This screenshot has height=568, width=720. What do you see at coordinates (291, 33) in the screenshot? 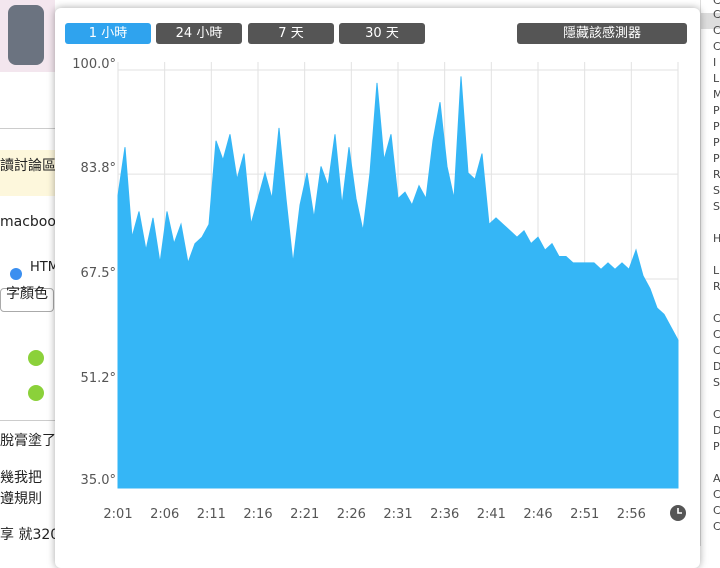
I see `range-tab: 7 天` at bounding box center [291, 33].